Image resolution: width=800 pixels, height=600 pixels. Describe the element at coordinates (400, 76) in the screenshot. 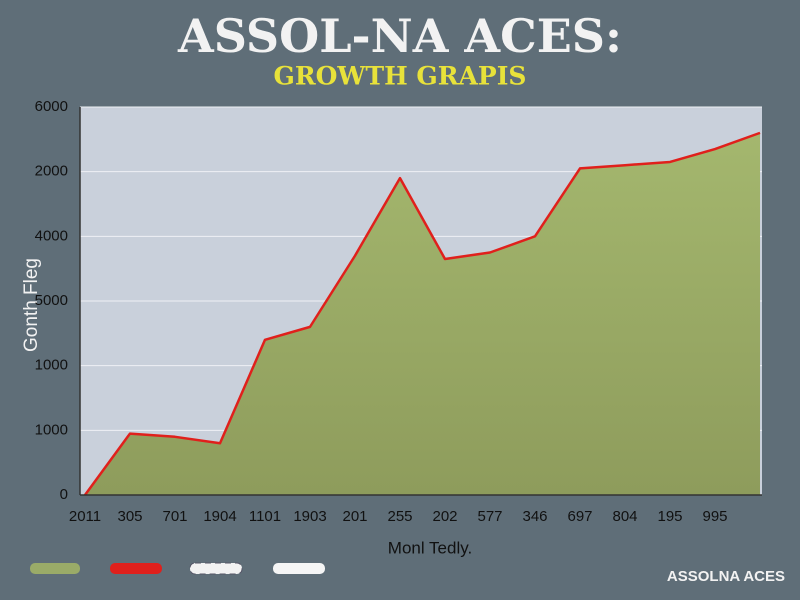

I see `chart-subtitle: GROWTH GRAPIS` at that location.